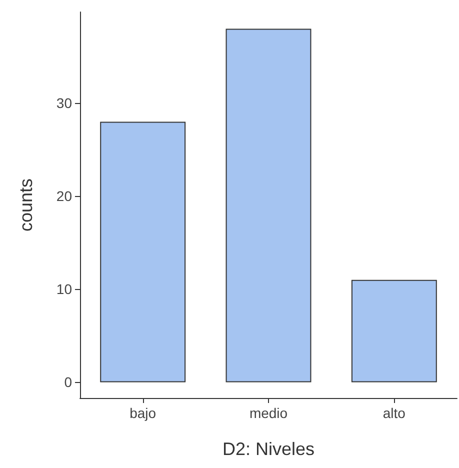  I want to click on y-axis-title: counts, so click(26, 205).